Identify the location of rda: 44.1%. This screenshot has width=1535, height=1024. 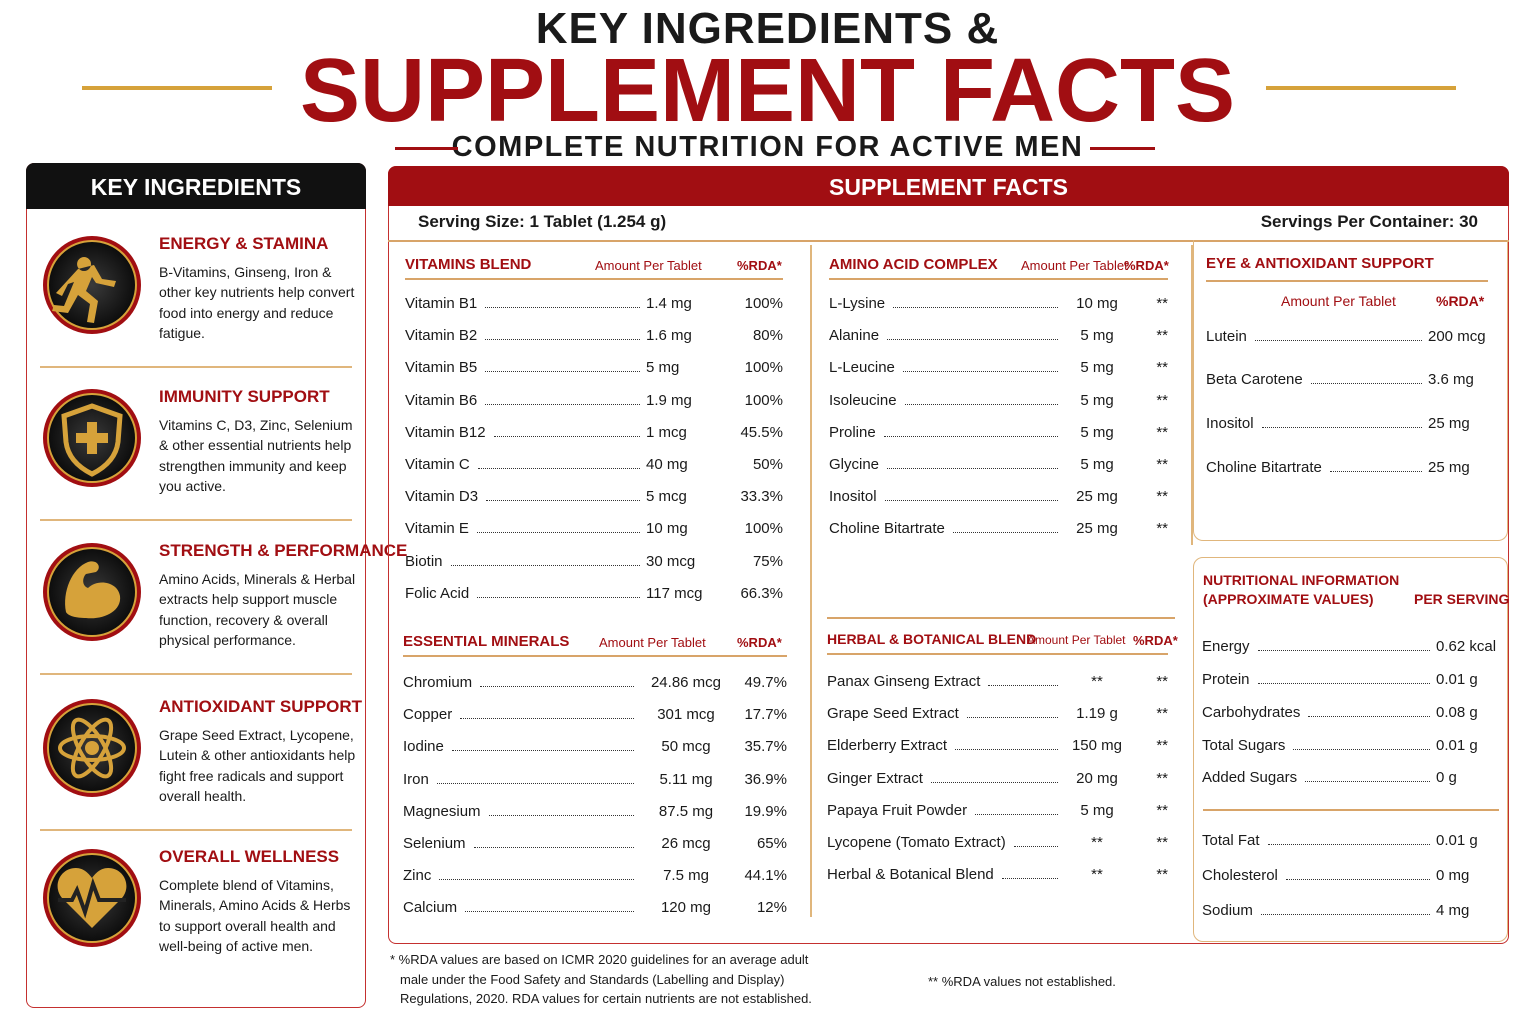
(765, 876).